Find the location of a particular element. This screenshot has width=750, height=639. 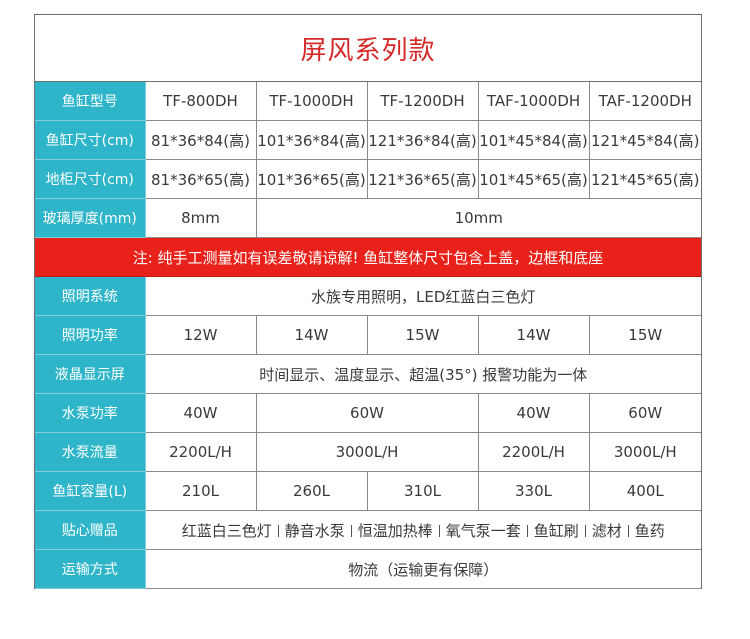

table-row-gifts: 贴心赠品 红蓝白三色灯 静音水泵 恒温加热棒 氧气泵一套 鱼缸刷 滤材 鱼药 is located at coordinates (368, 530).